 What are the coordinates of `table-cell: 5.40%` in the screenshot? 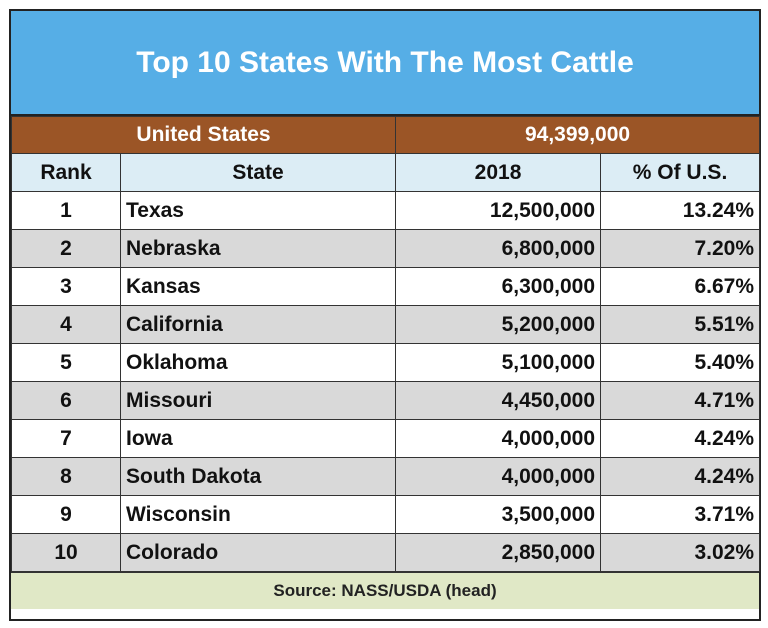 It's located at (680, 362).